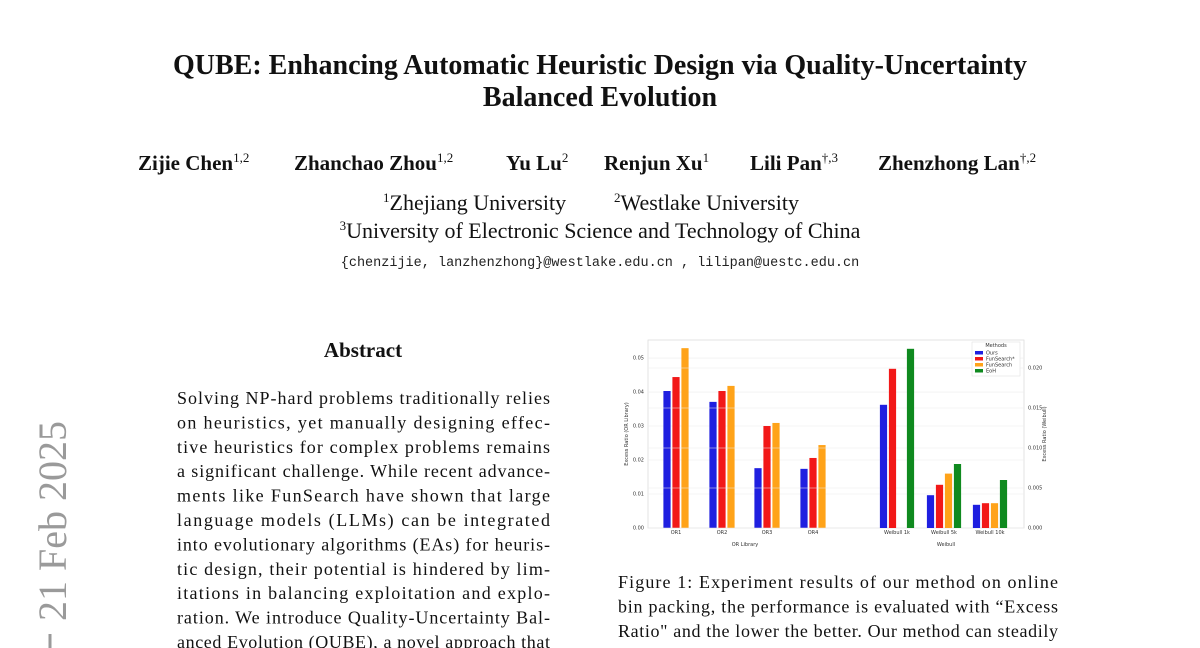 This screenshot has height=648, width=1200. Describe the element at coordinates (991, 372) in the screenshot. I see `legend-label: EoH` at that location.